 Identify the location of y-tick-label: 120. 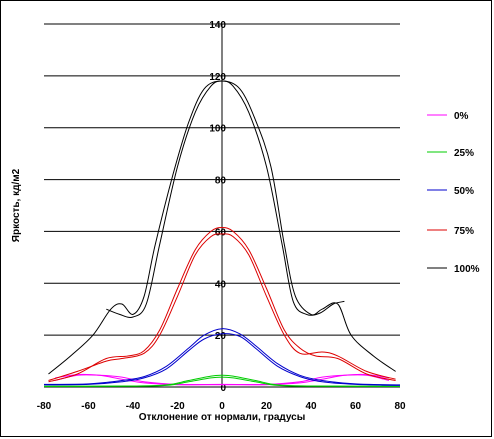
(217, 77).